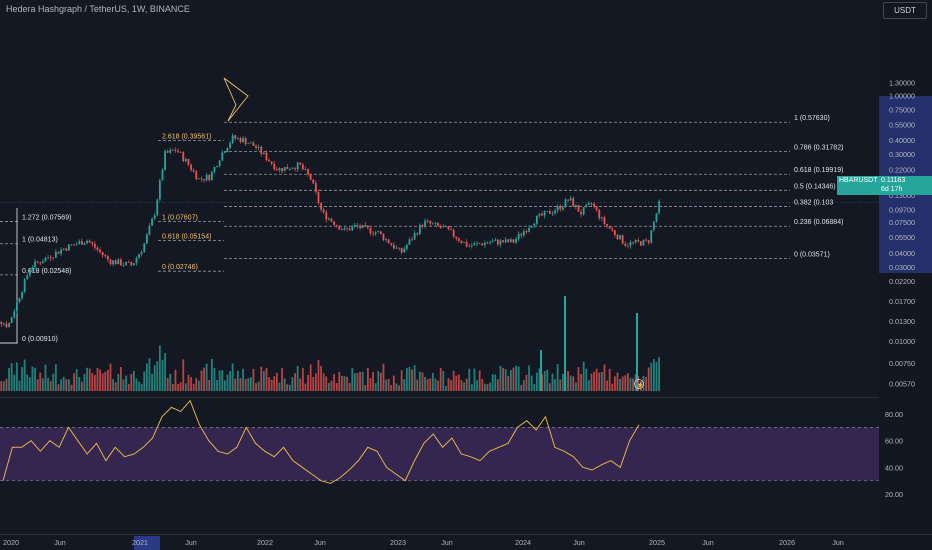 This screenshot has width=932, height=550. I want to click on x-tick-6: 2023, so click(398, 542).